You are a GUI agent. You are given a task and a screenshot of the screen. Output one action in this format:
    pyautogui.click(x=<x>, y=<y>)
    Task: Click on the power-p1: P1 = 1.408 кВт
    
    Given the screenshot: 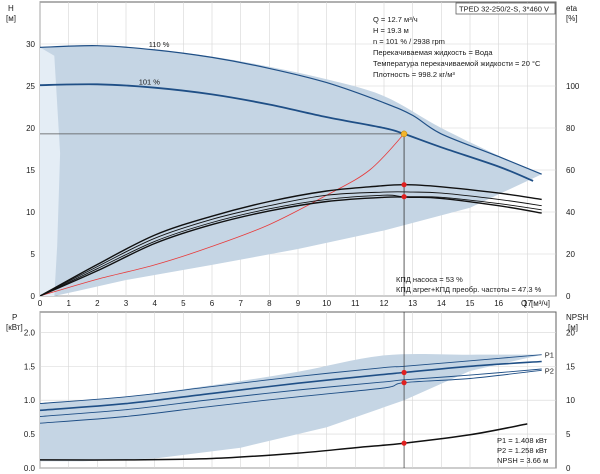 What is the action you would take?
    pyautogui.click(x=522, y=440)
    